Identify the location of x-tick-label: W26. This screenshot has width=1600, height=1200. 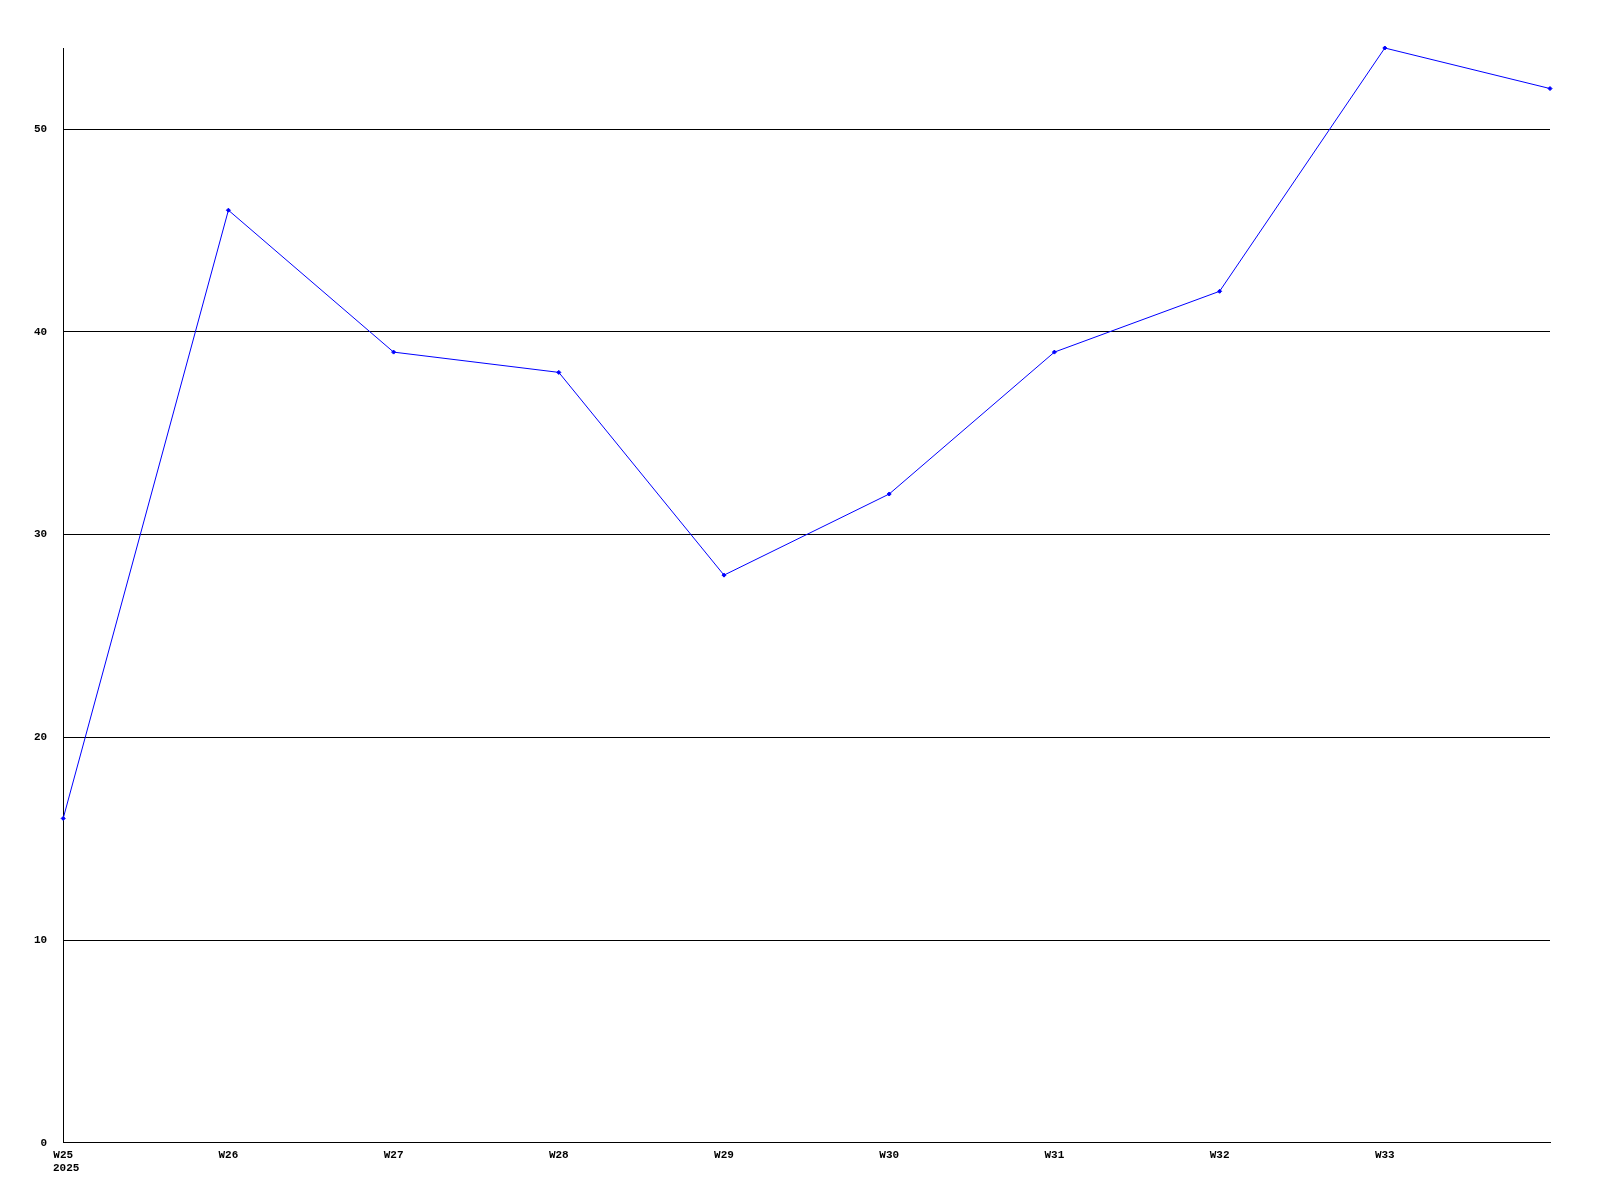
(228, 1155).